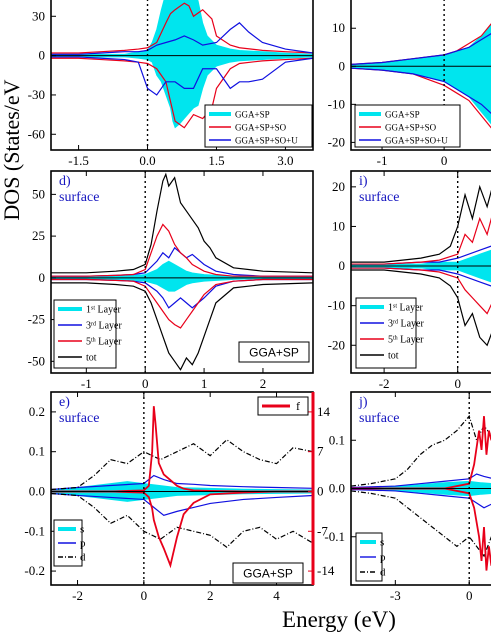 The height and width of the screenshot is (635, 491). I want to click on legend-label: 5th Layer, so click(104, 342).